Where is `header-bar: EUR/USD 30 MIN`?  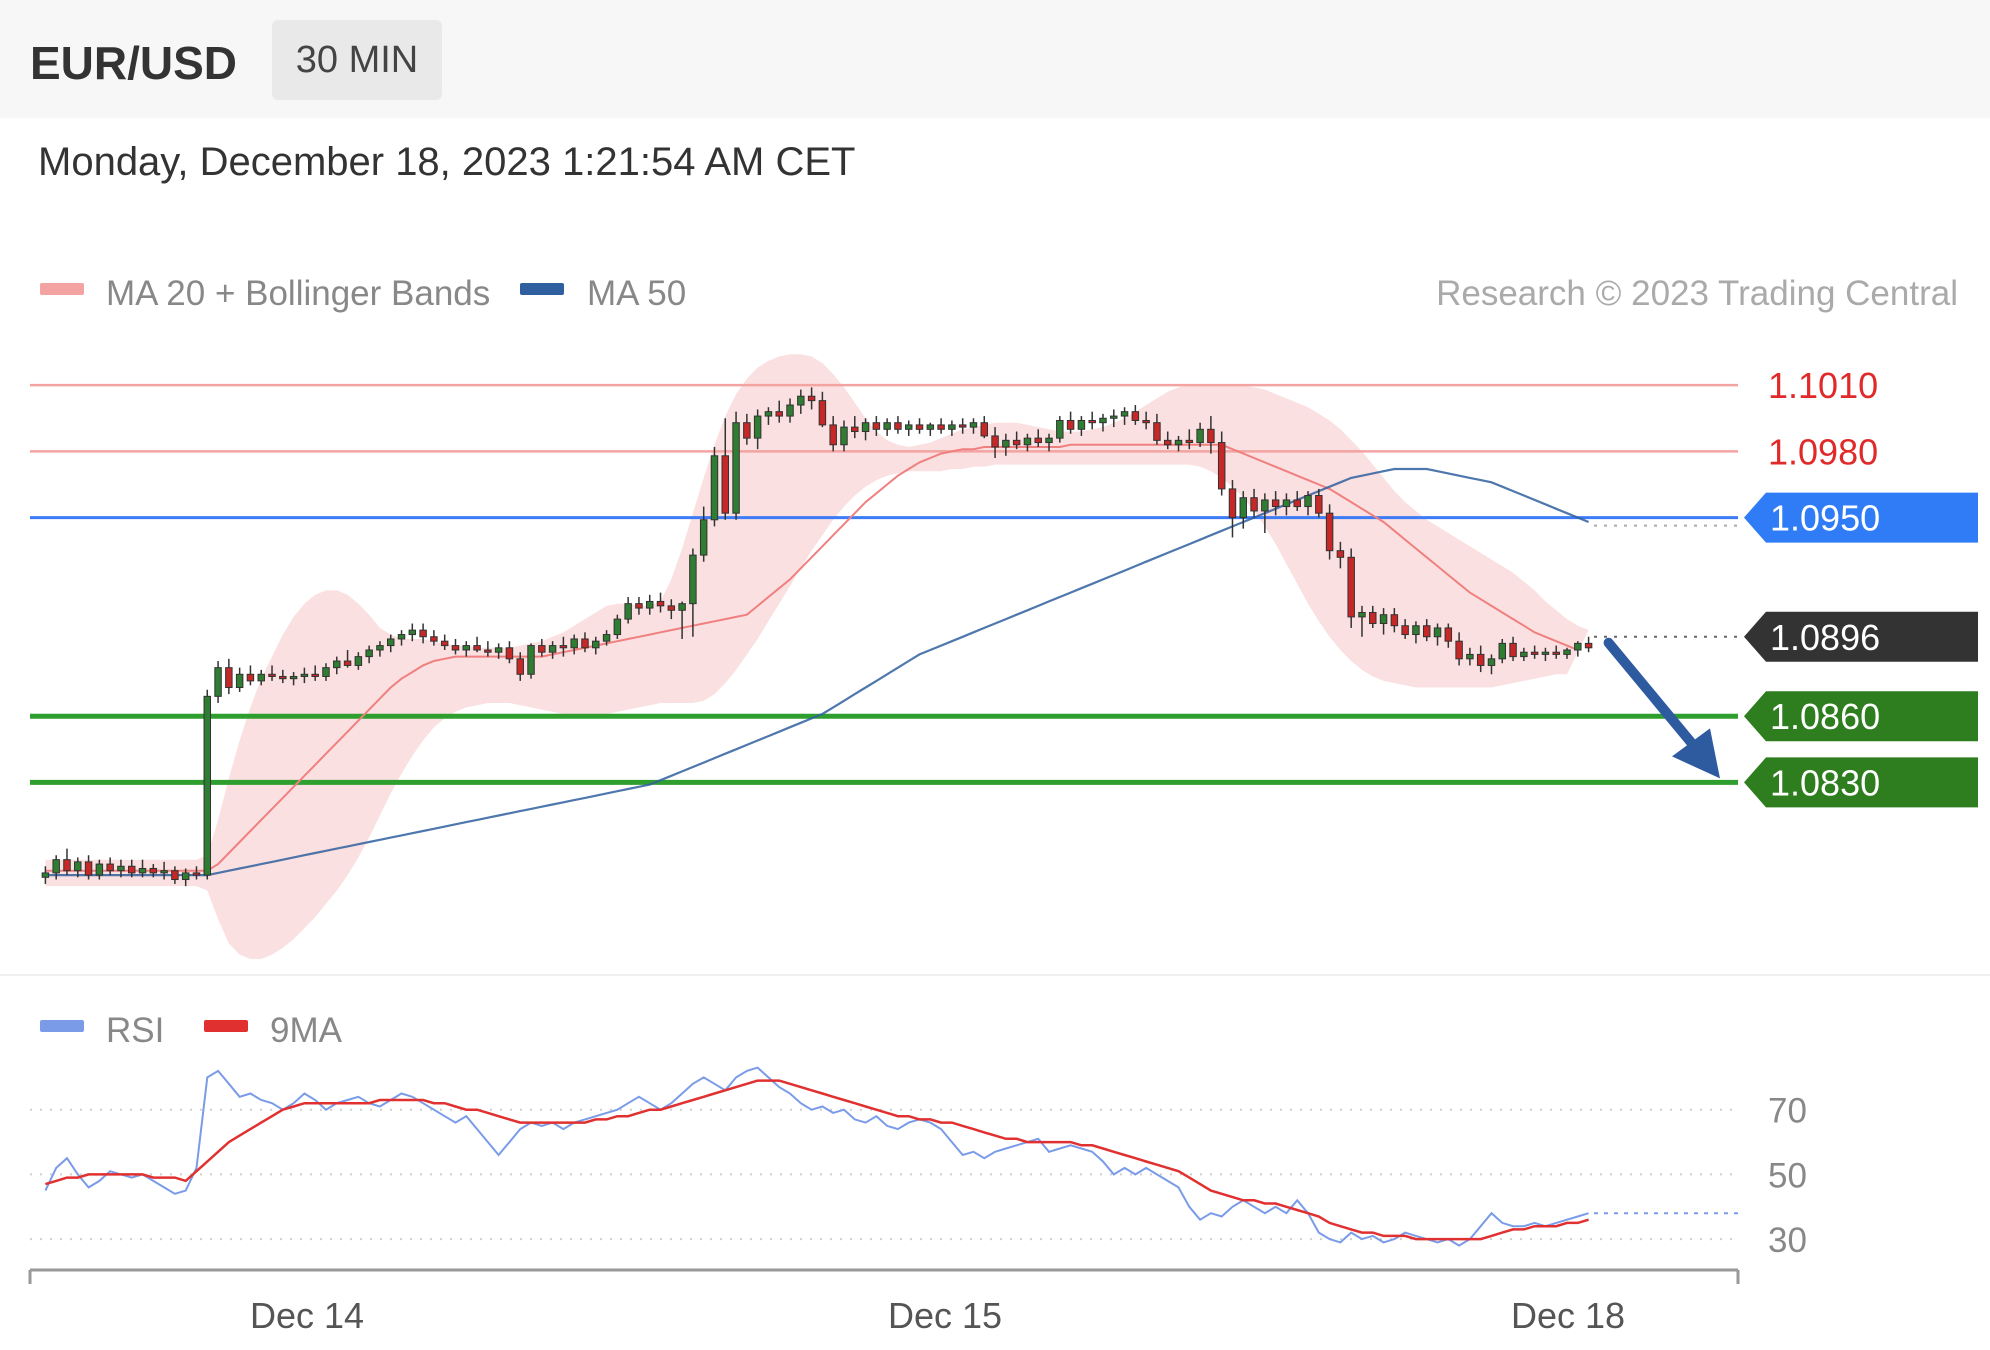
header-bar: EUR/USD 30 MIN is located at coordinates (995, 59).